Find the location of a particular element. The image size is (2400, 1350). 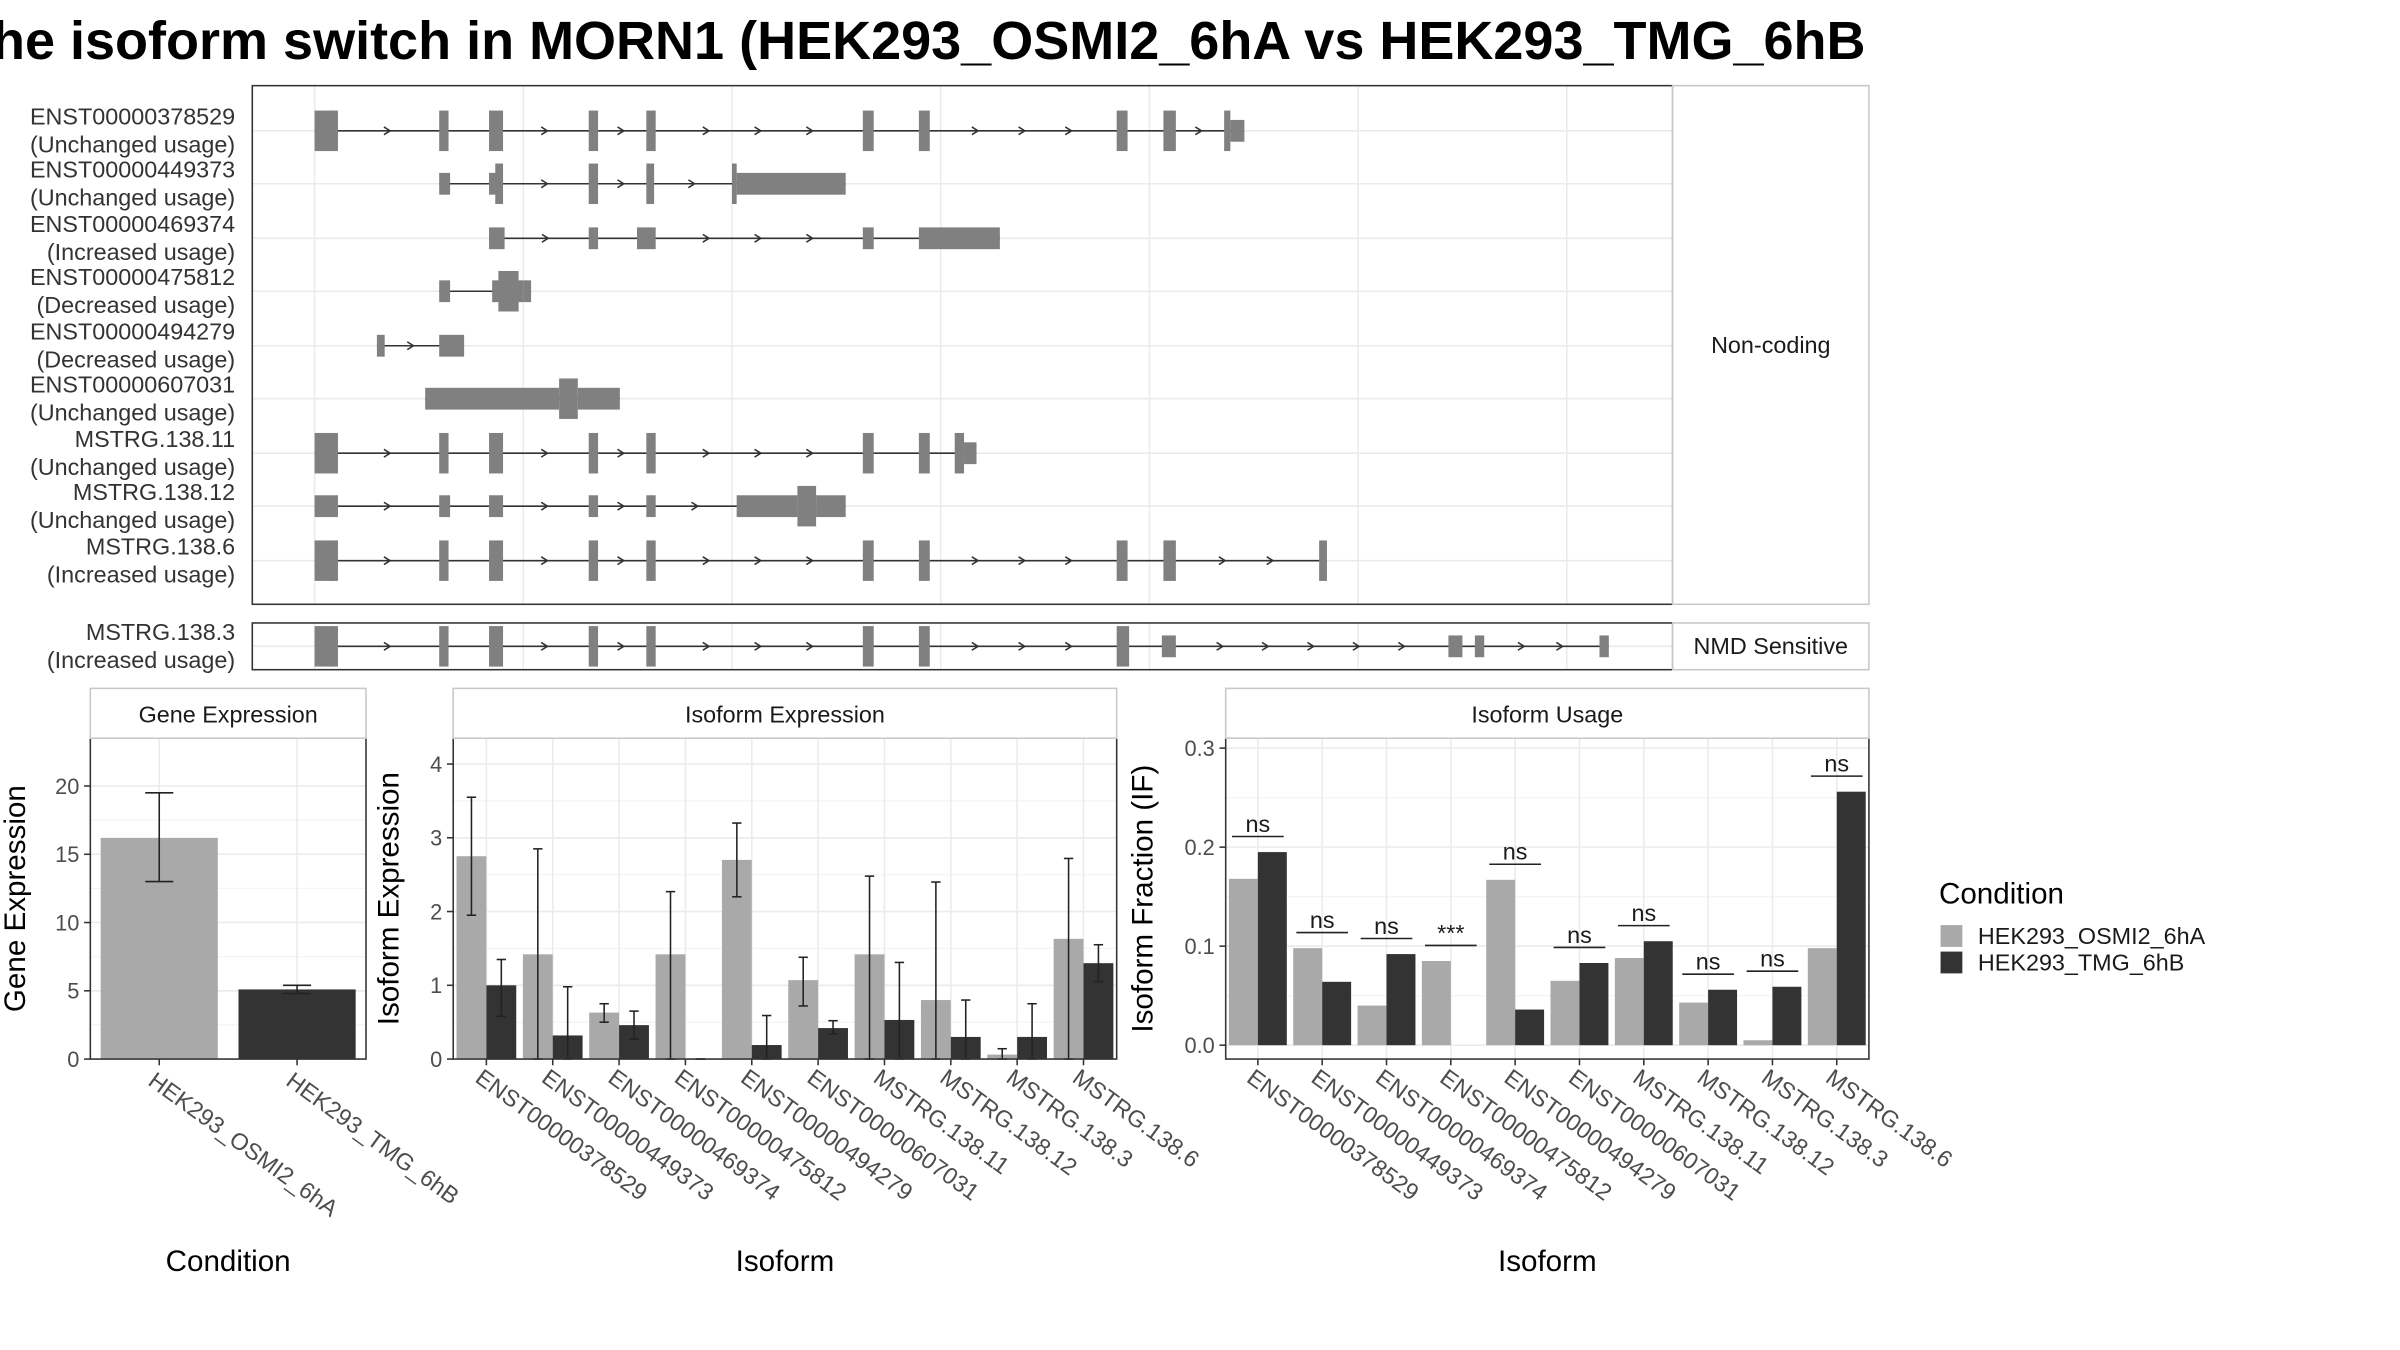

transcript-MSTRG.138.6-exon-3 is located at coordinates (496, 560).